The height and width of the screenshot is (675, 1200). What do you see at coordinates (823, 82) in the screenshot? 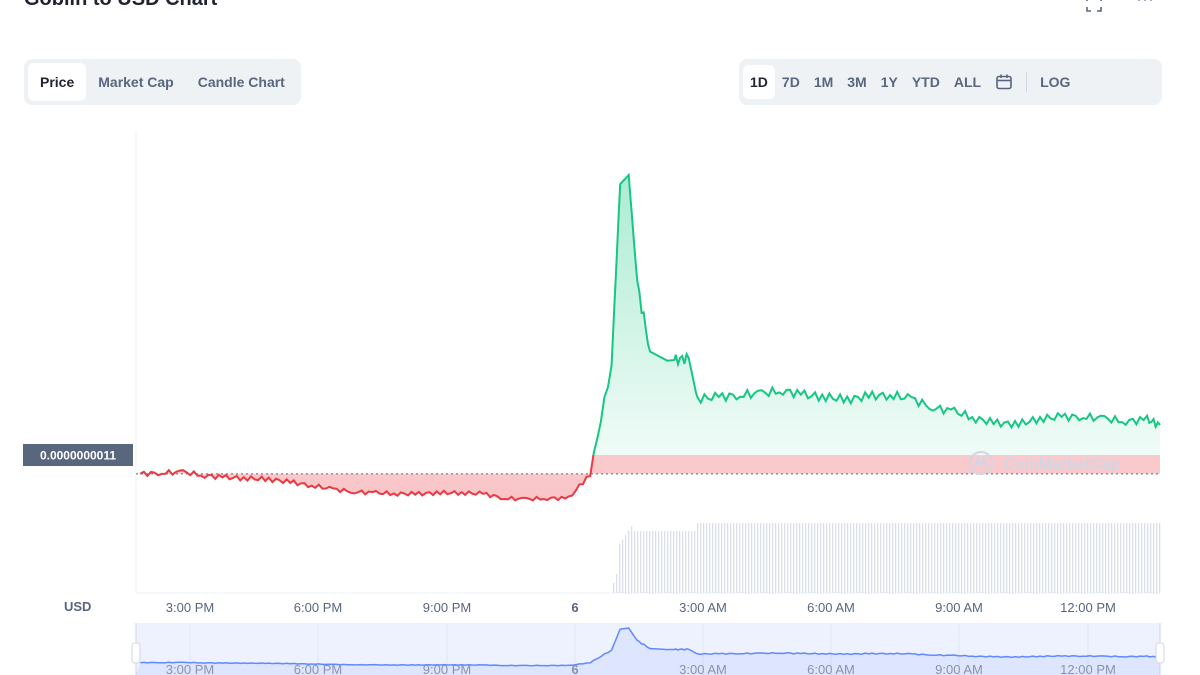
I see `range-1m: 1M` at bounding box center [823, 82].